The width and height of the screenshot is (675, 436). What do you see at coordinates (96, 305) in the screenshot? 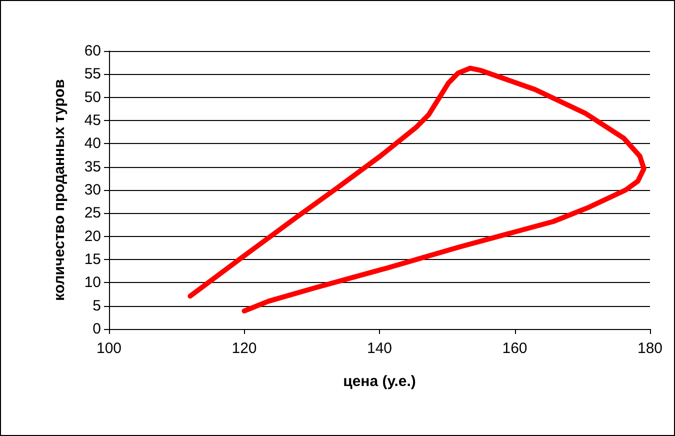
I see `y-tick-label: 5` at bounding box center [96, 305].